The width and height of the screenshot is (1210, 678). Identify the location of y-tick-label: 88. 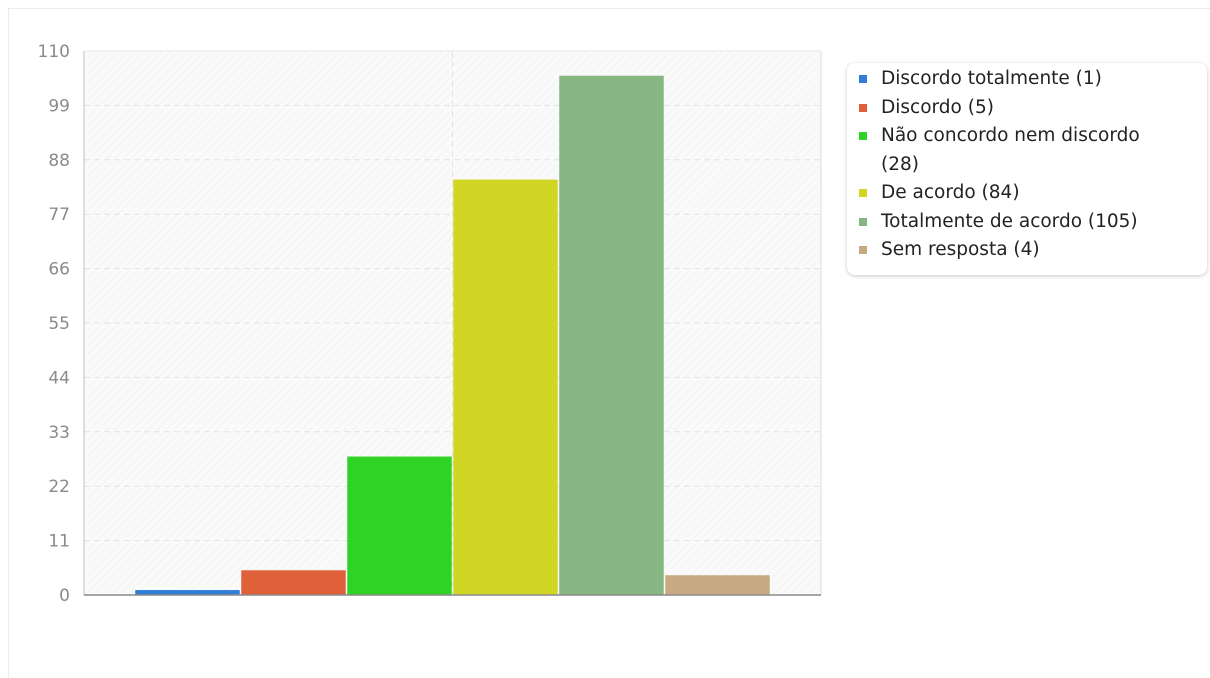
(59, 161).